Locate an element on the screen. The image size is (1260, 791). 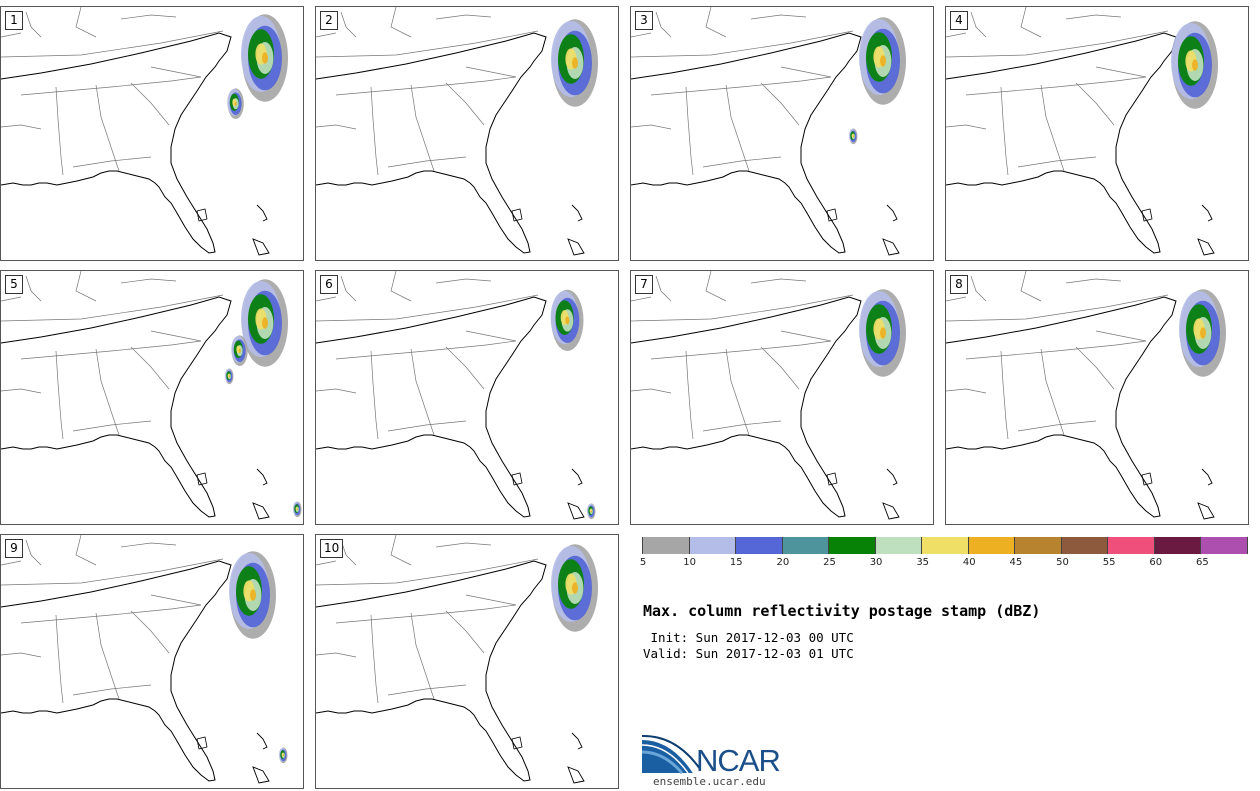
ensemble-member-panel-2: 2 is located at coordinates (467, 133).